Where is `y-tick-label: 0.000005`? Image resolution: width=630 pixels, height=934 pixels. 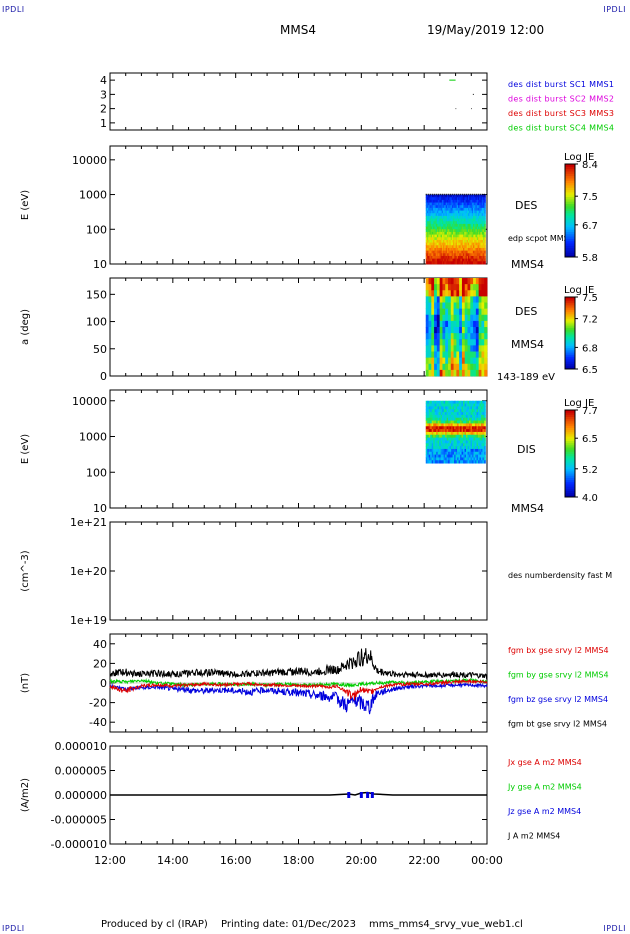 y-tick-label: 0.000005 is located at coordinates (81, 771).